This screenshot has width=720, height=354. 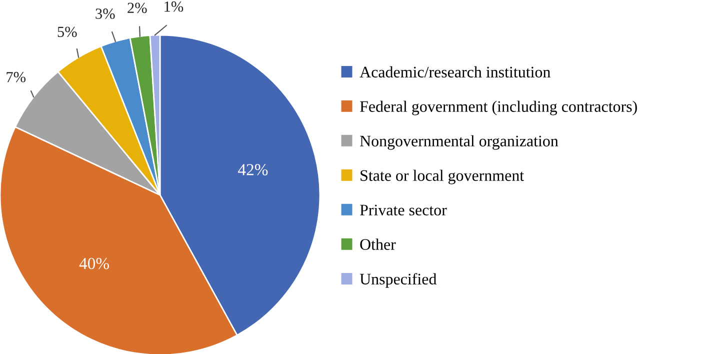 I want to click on legend-label: Other, so click(x=378, y=244).